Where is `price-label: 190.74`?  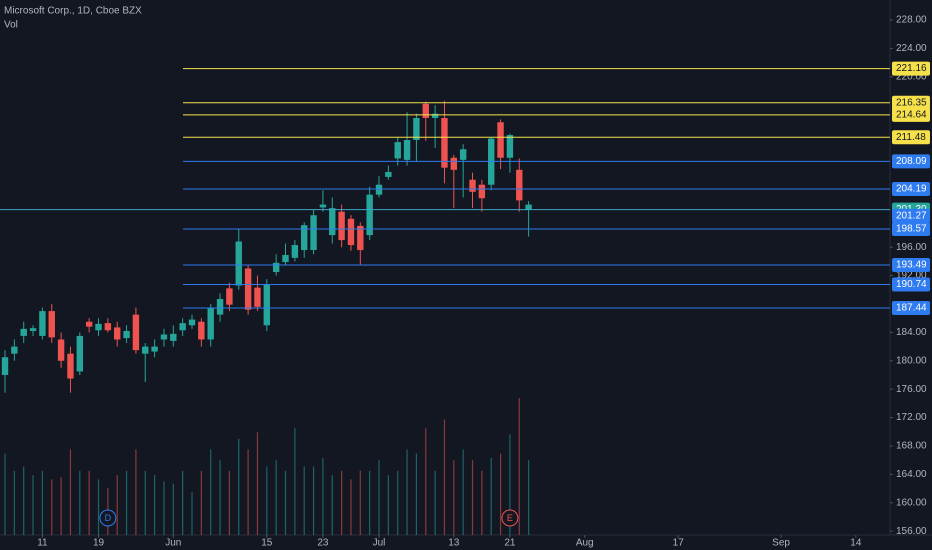 price-label: 190.74 is located at coordinates (911, 284).